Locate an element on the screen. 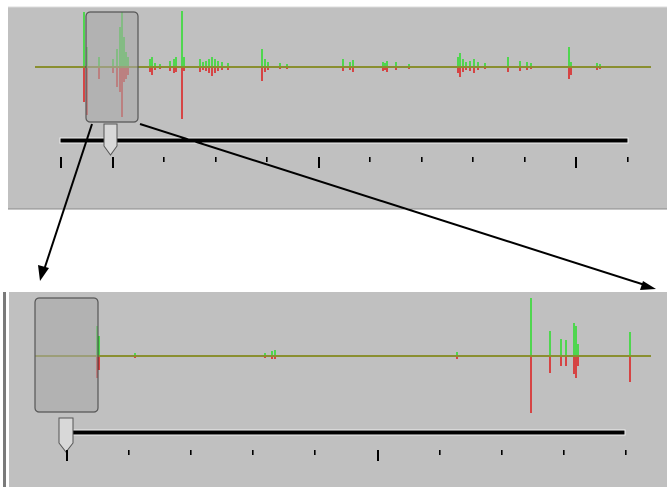  arrow-down-left-head is located at coordinates (43, 273).